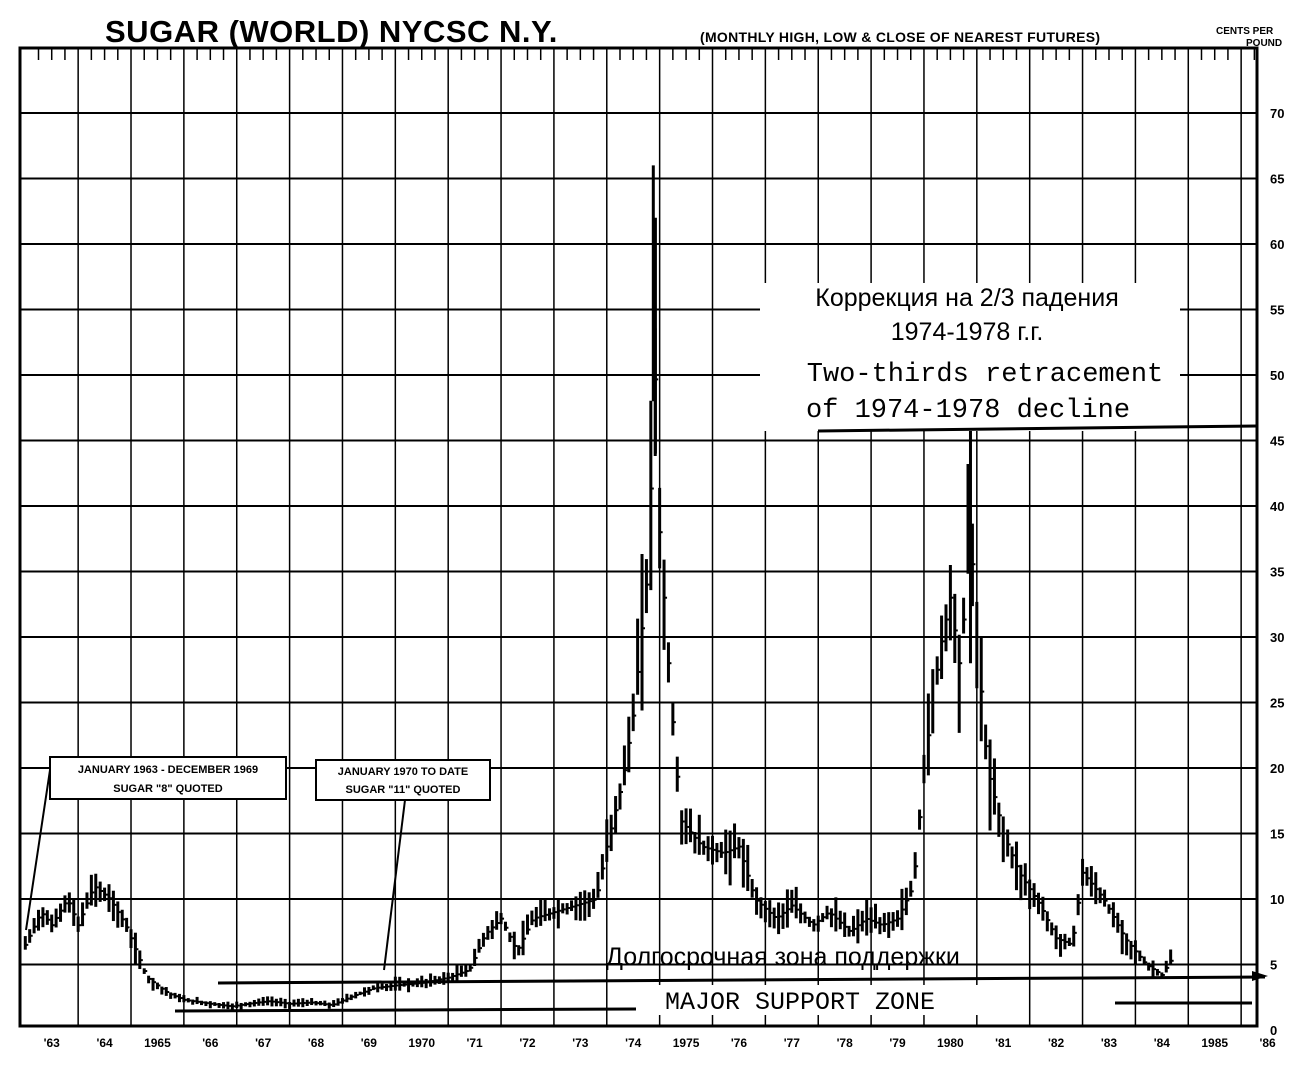  What do you see at coordinates (1277, 768) in the screenshot?
I see `y-tick-label: 20` at bounding box center [1277, 768].